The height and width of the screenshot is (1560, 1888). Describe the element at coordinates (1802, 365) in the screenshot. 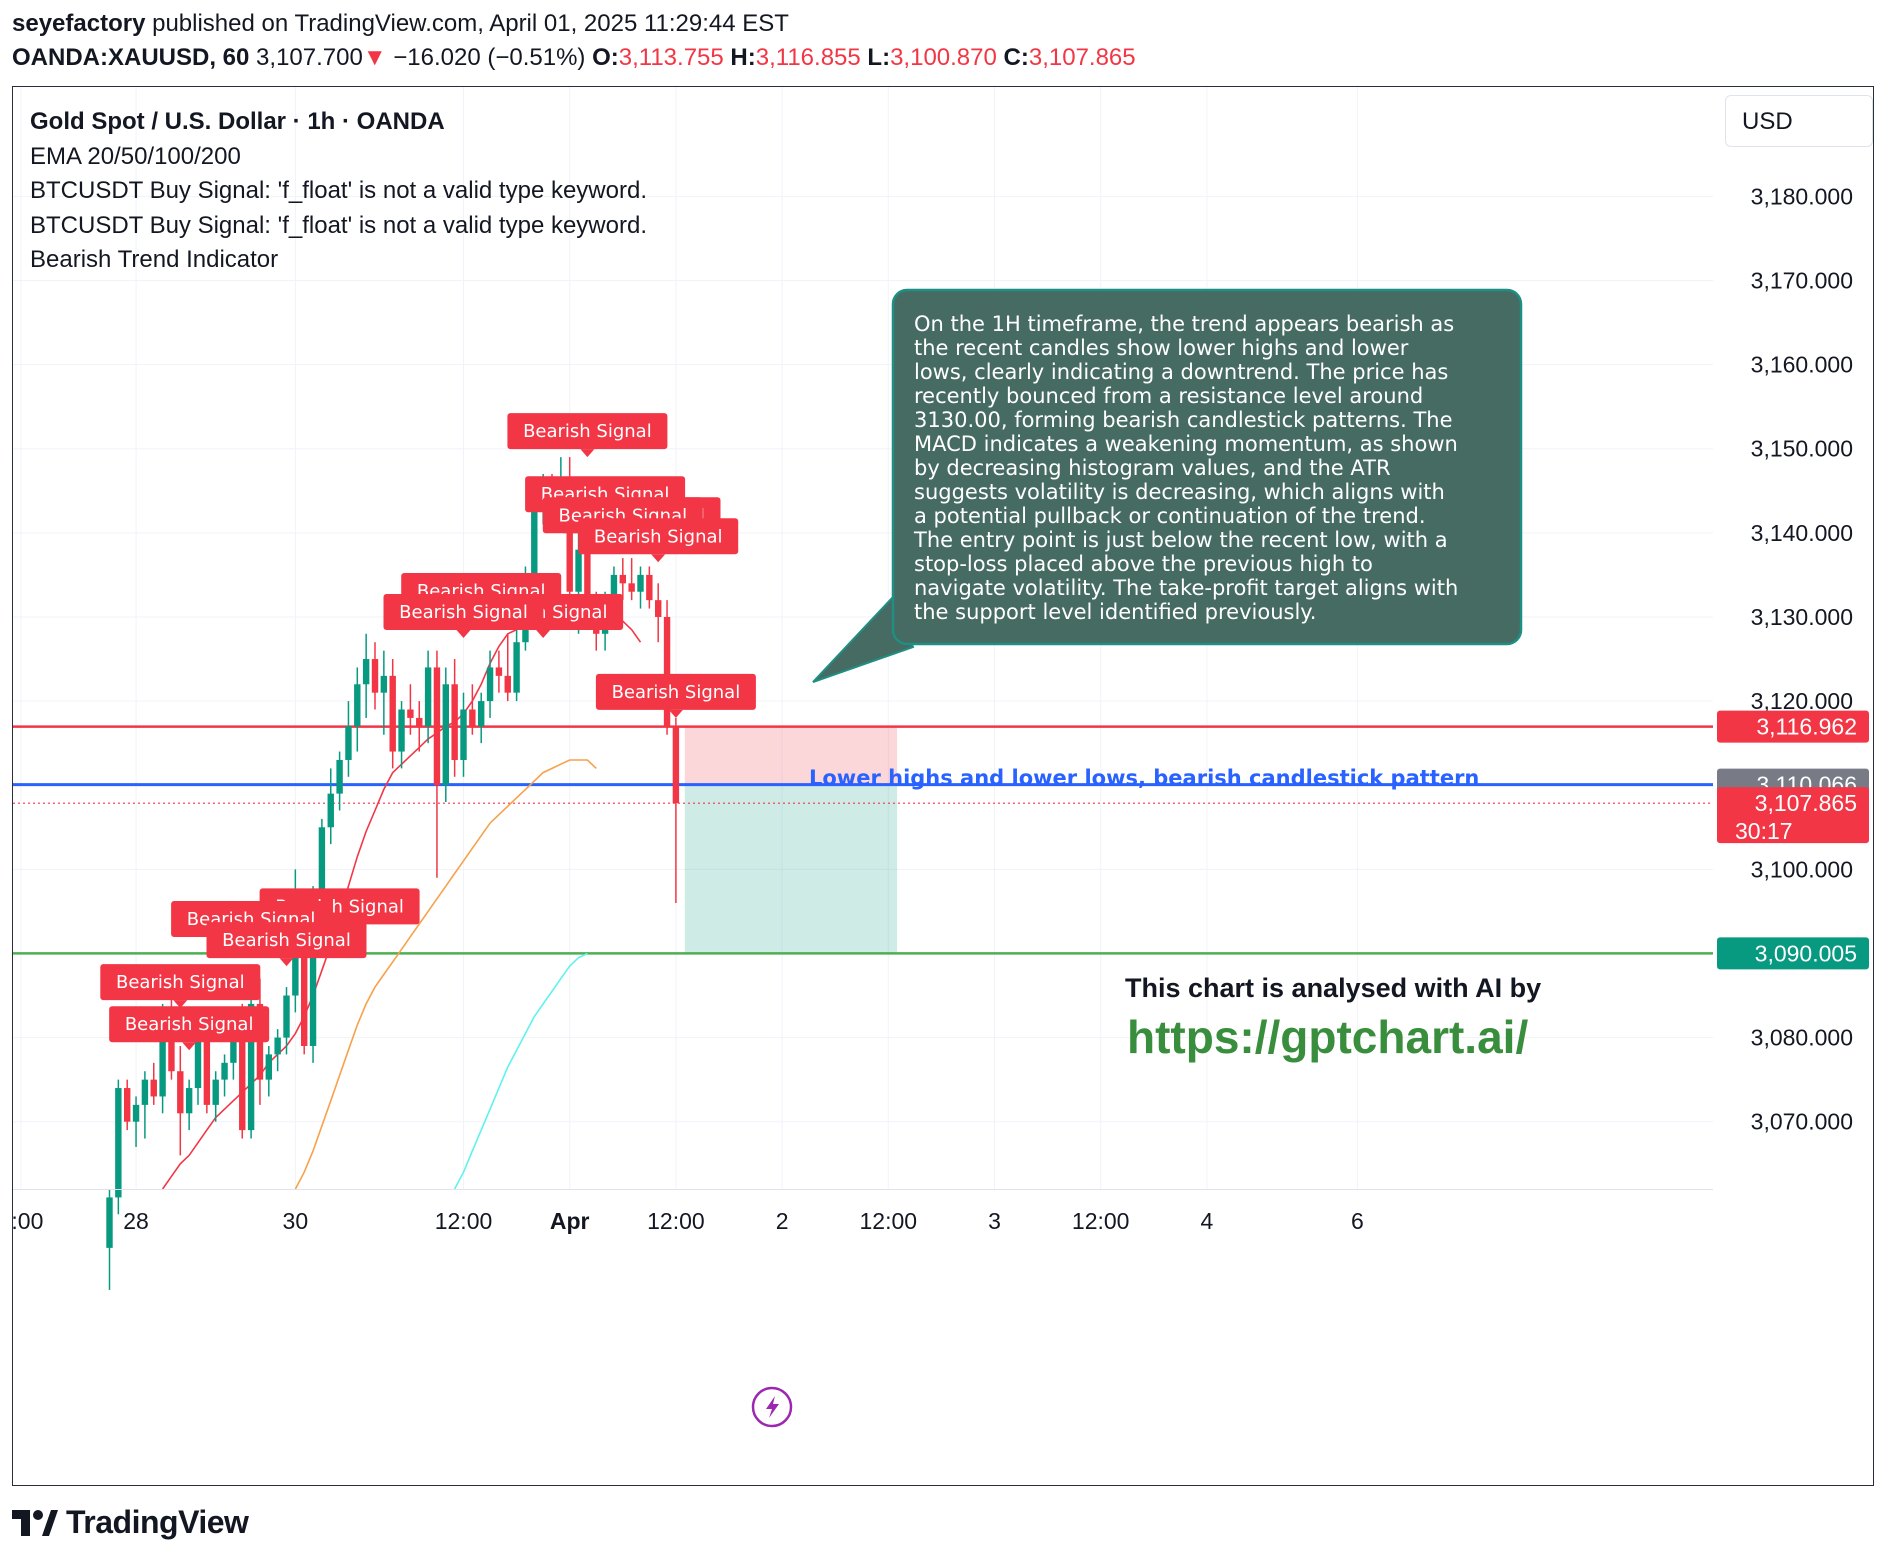

I see `y-tick-label: 3,160.000` at that location.